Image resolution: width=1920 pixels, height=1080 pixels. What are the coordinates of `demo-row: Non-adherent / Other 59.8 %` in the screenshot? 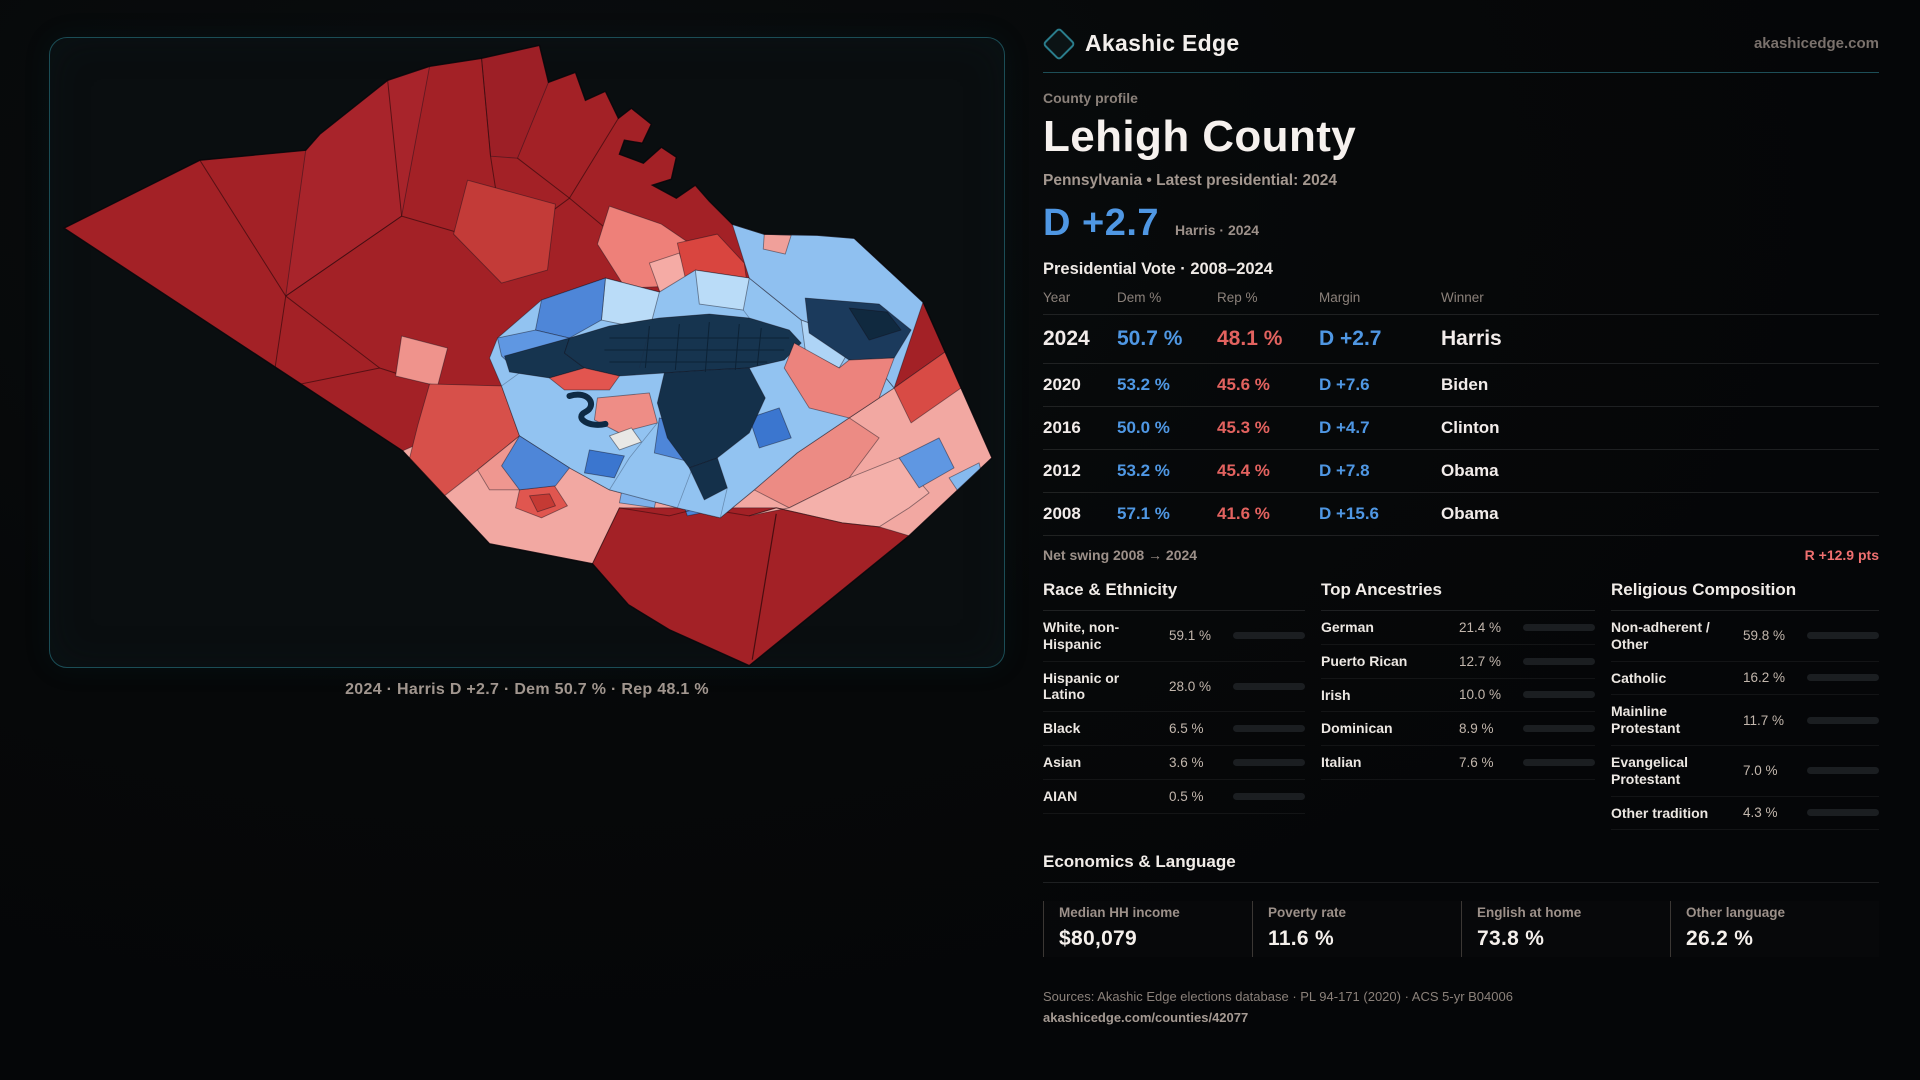 It's located at (1745, 636).